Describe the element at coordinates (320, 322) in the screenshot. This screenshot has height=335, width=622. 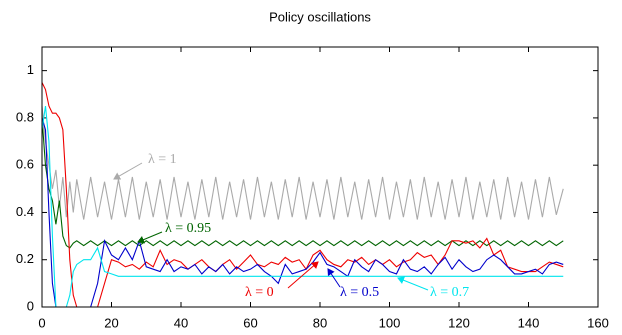
I see `x-tick-label: 80` at that location.